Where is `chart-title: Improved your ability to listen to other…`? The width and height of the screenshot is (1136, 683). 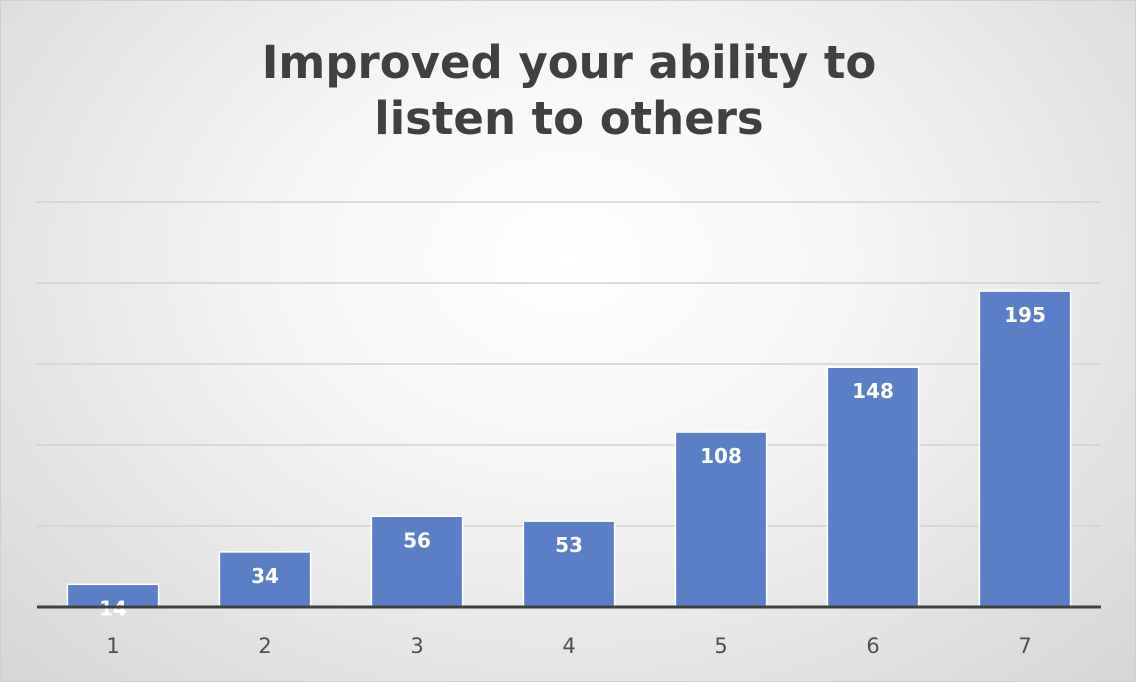
chart-title: Improved your ability to listen to other… is located at coordinates (569, 90).